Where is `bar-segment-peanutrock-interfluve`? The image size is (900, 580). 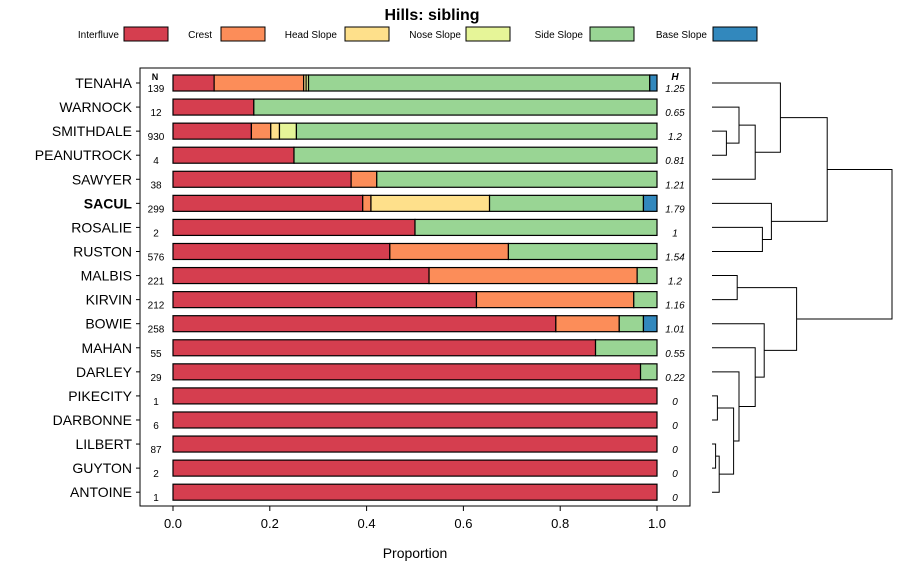
bar-segment-peanutrock-interfluve is located at coordinates (233, 155).